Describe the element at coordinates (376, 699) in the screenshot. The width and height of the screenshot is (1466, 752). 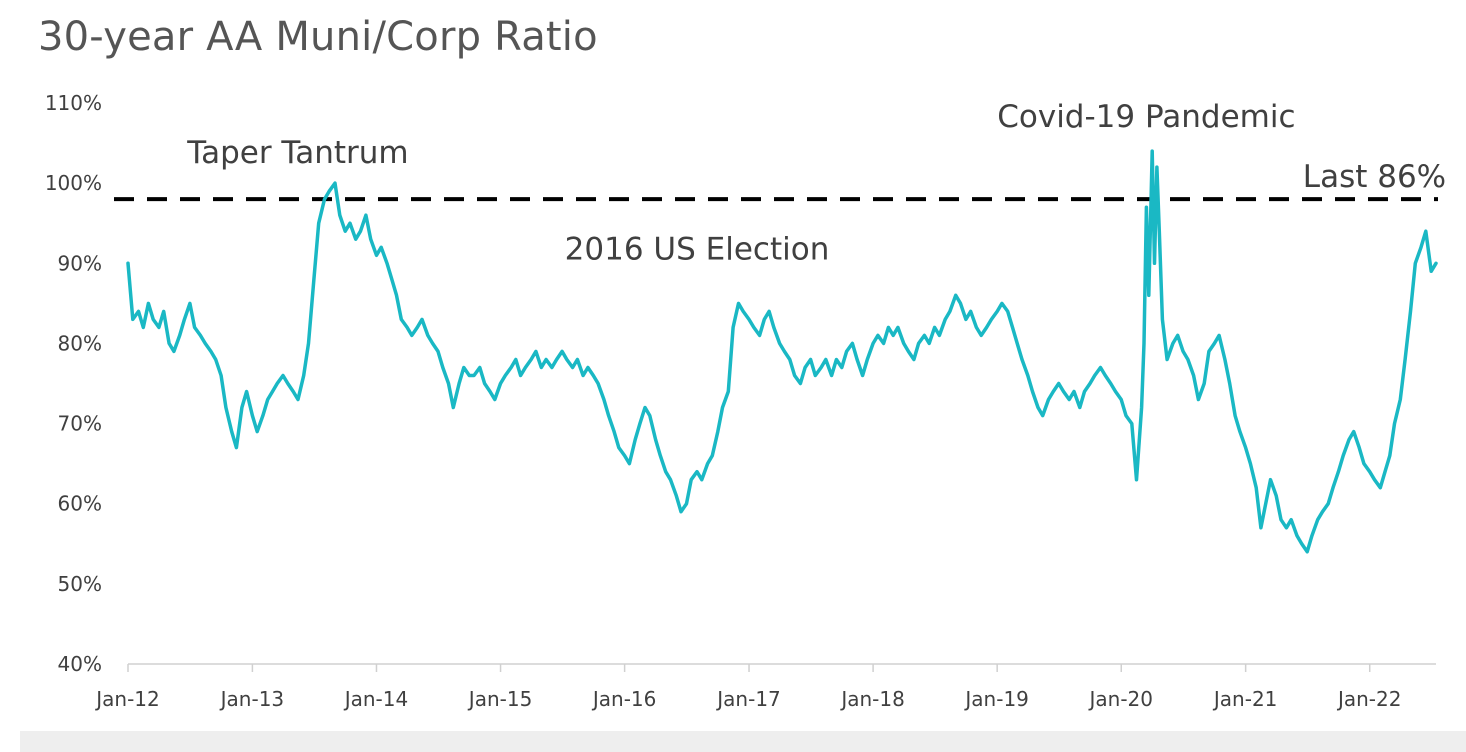
I see `x-tick-label: Jan-14` at that location.